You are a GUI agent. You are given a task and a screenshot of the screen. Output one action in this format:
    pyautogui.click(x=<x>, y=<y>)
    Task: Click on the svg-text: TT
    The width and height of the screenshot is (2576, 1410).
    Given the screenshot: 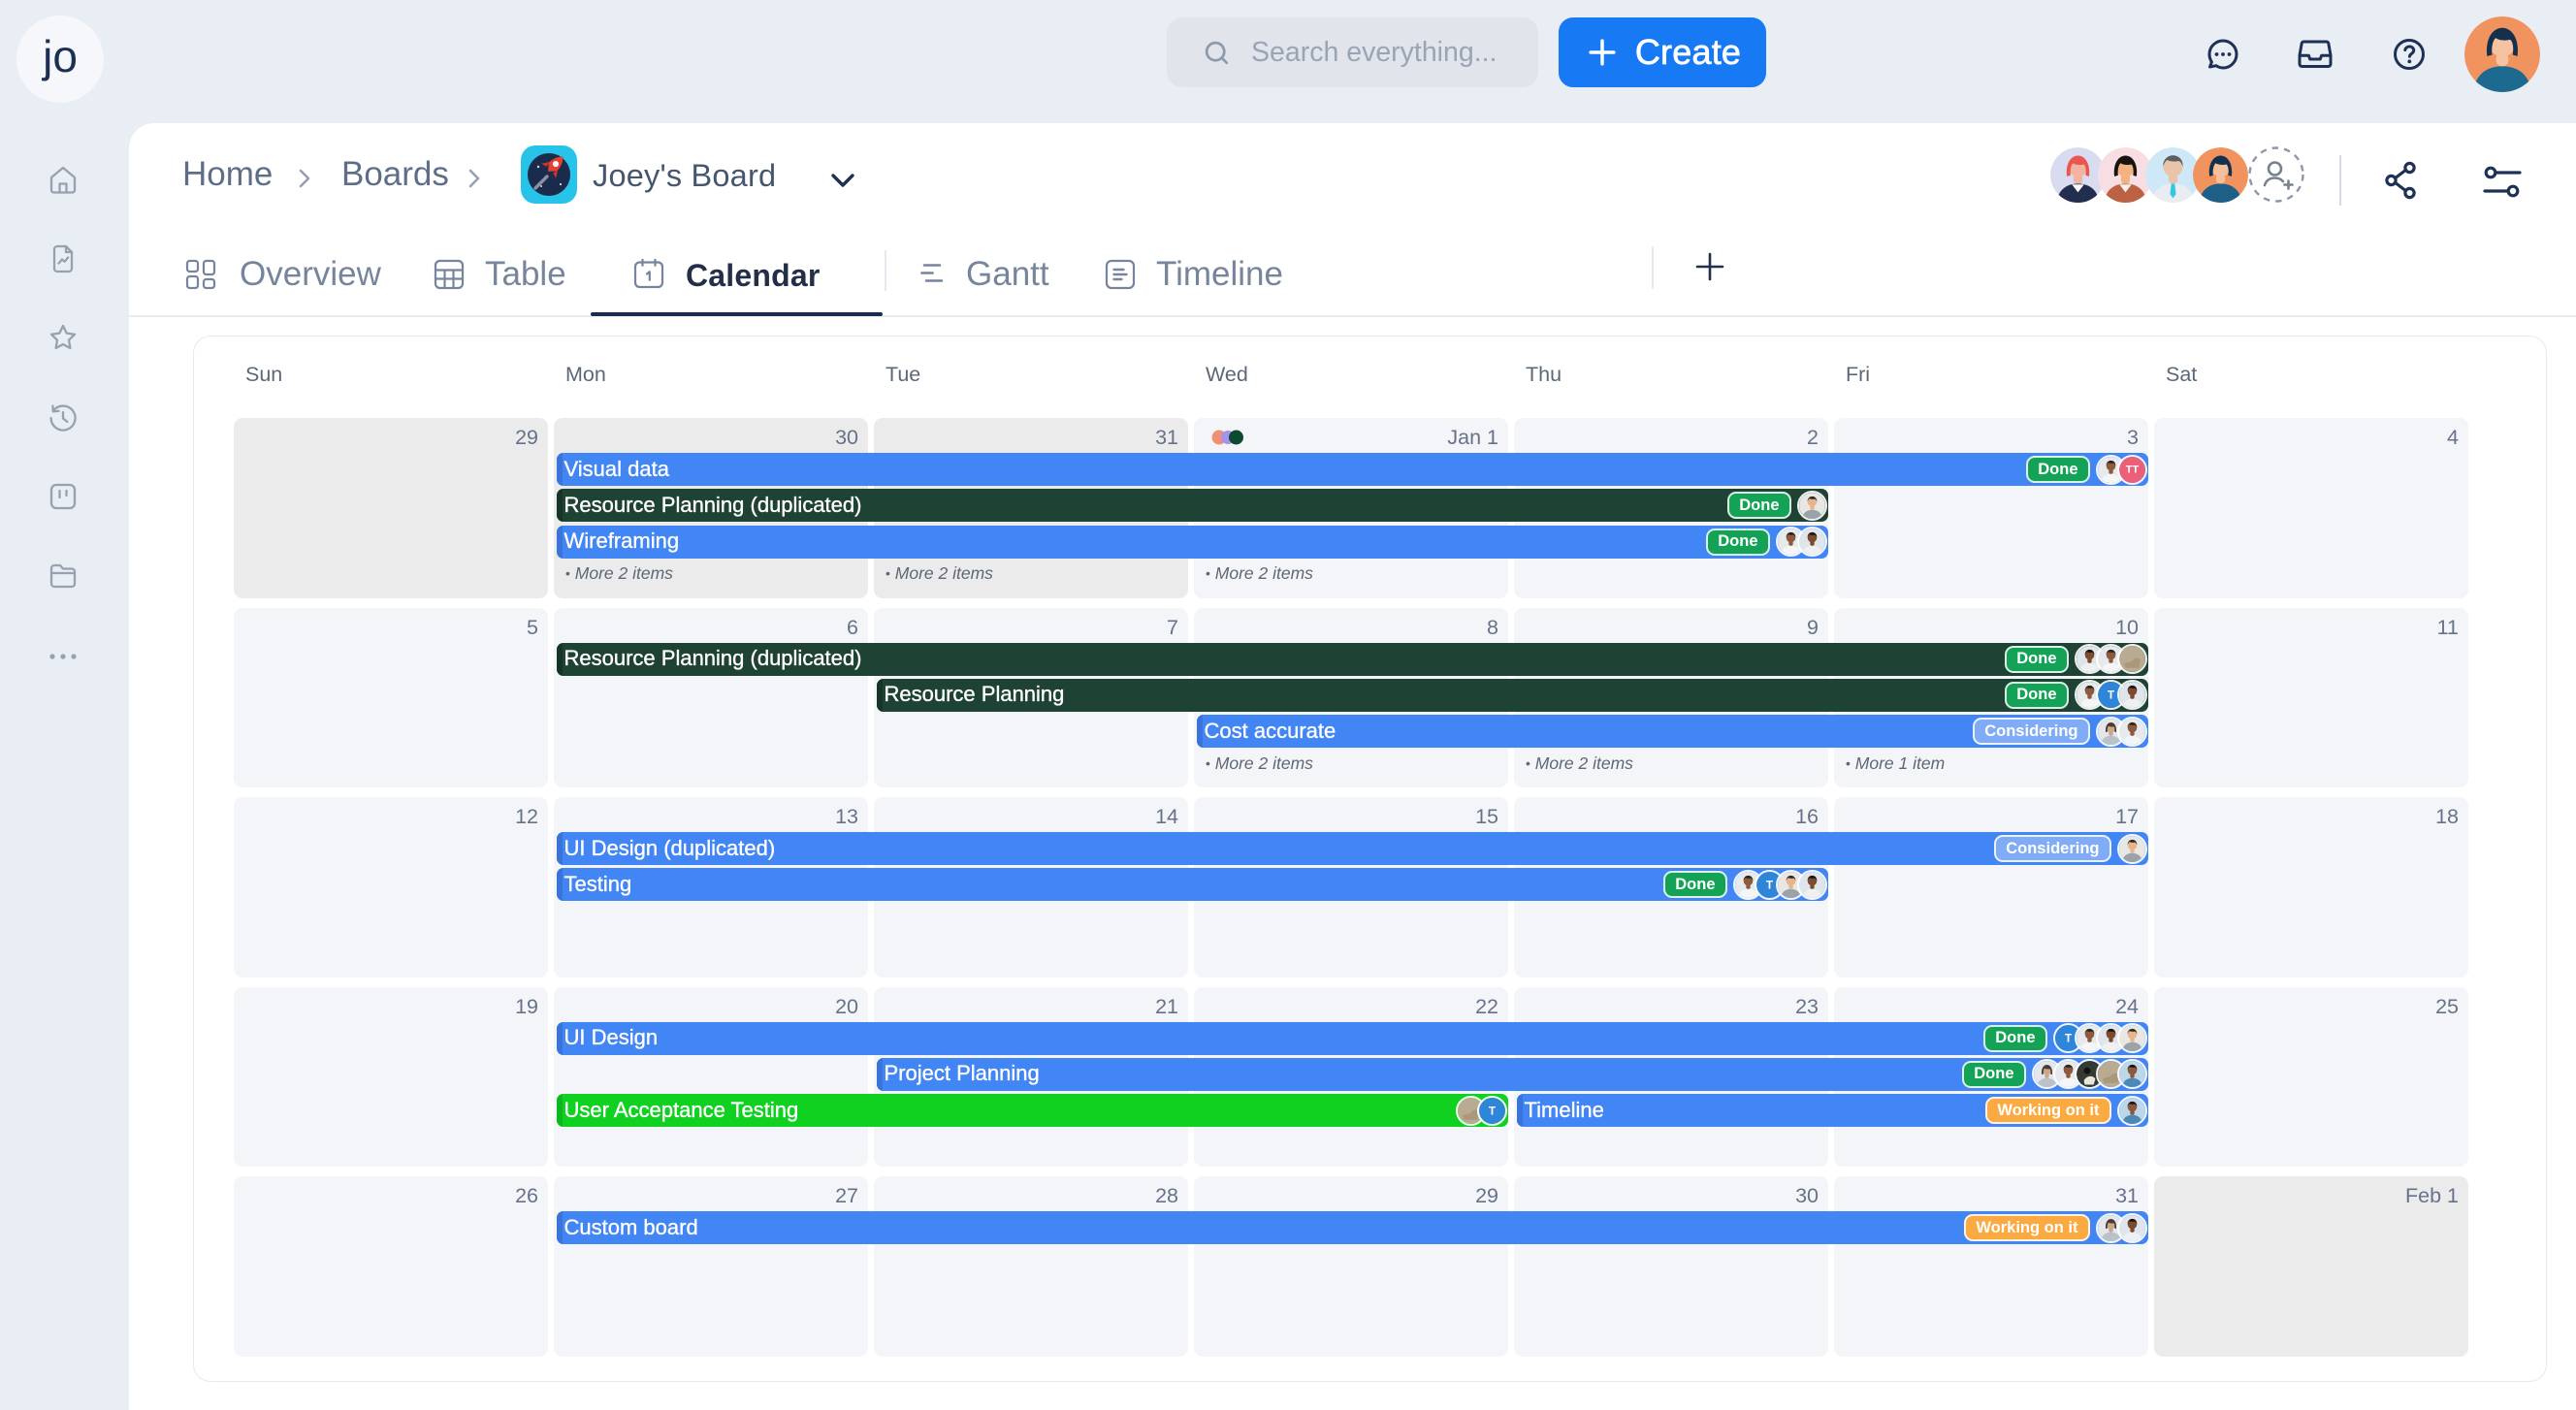 What is the action you would take?
    pyautogui.click(x=2133, y=469)
    